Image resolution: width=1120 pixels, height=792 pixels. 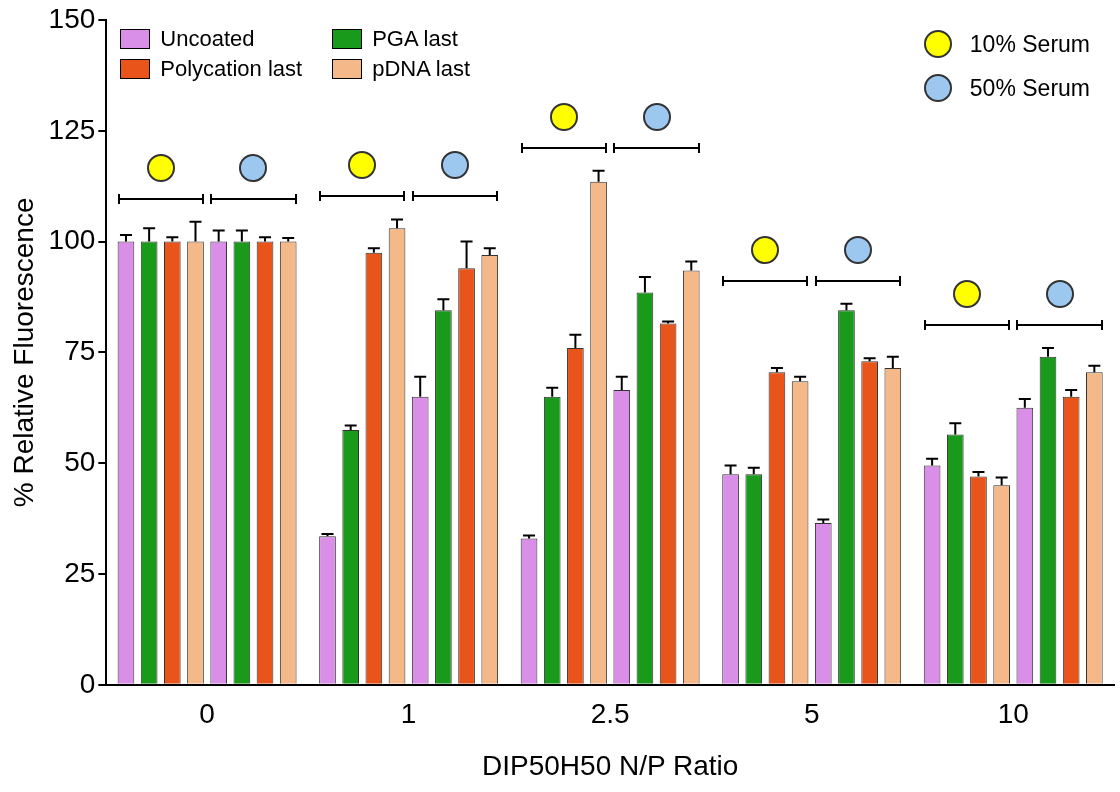 What do you see at coordinates (231, 69) in the screenshot?
I see `legend-label: Polycation last` at bounding box center [231, 69].